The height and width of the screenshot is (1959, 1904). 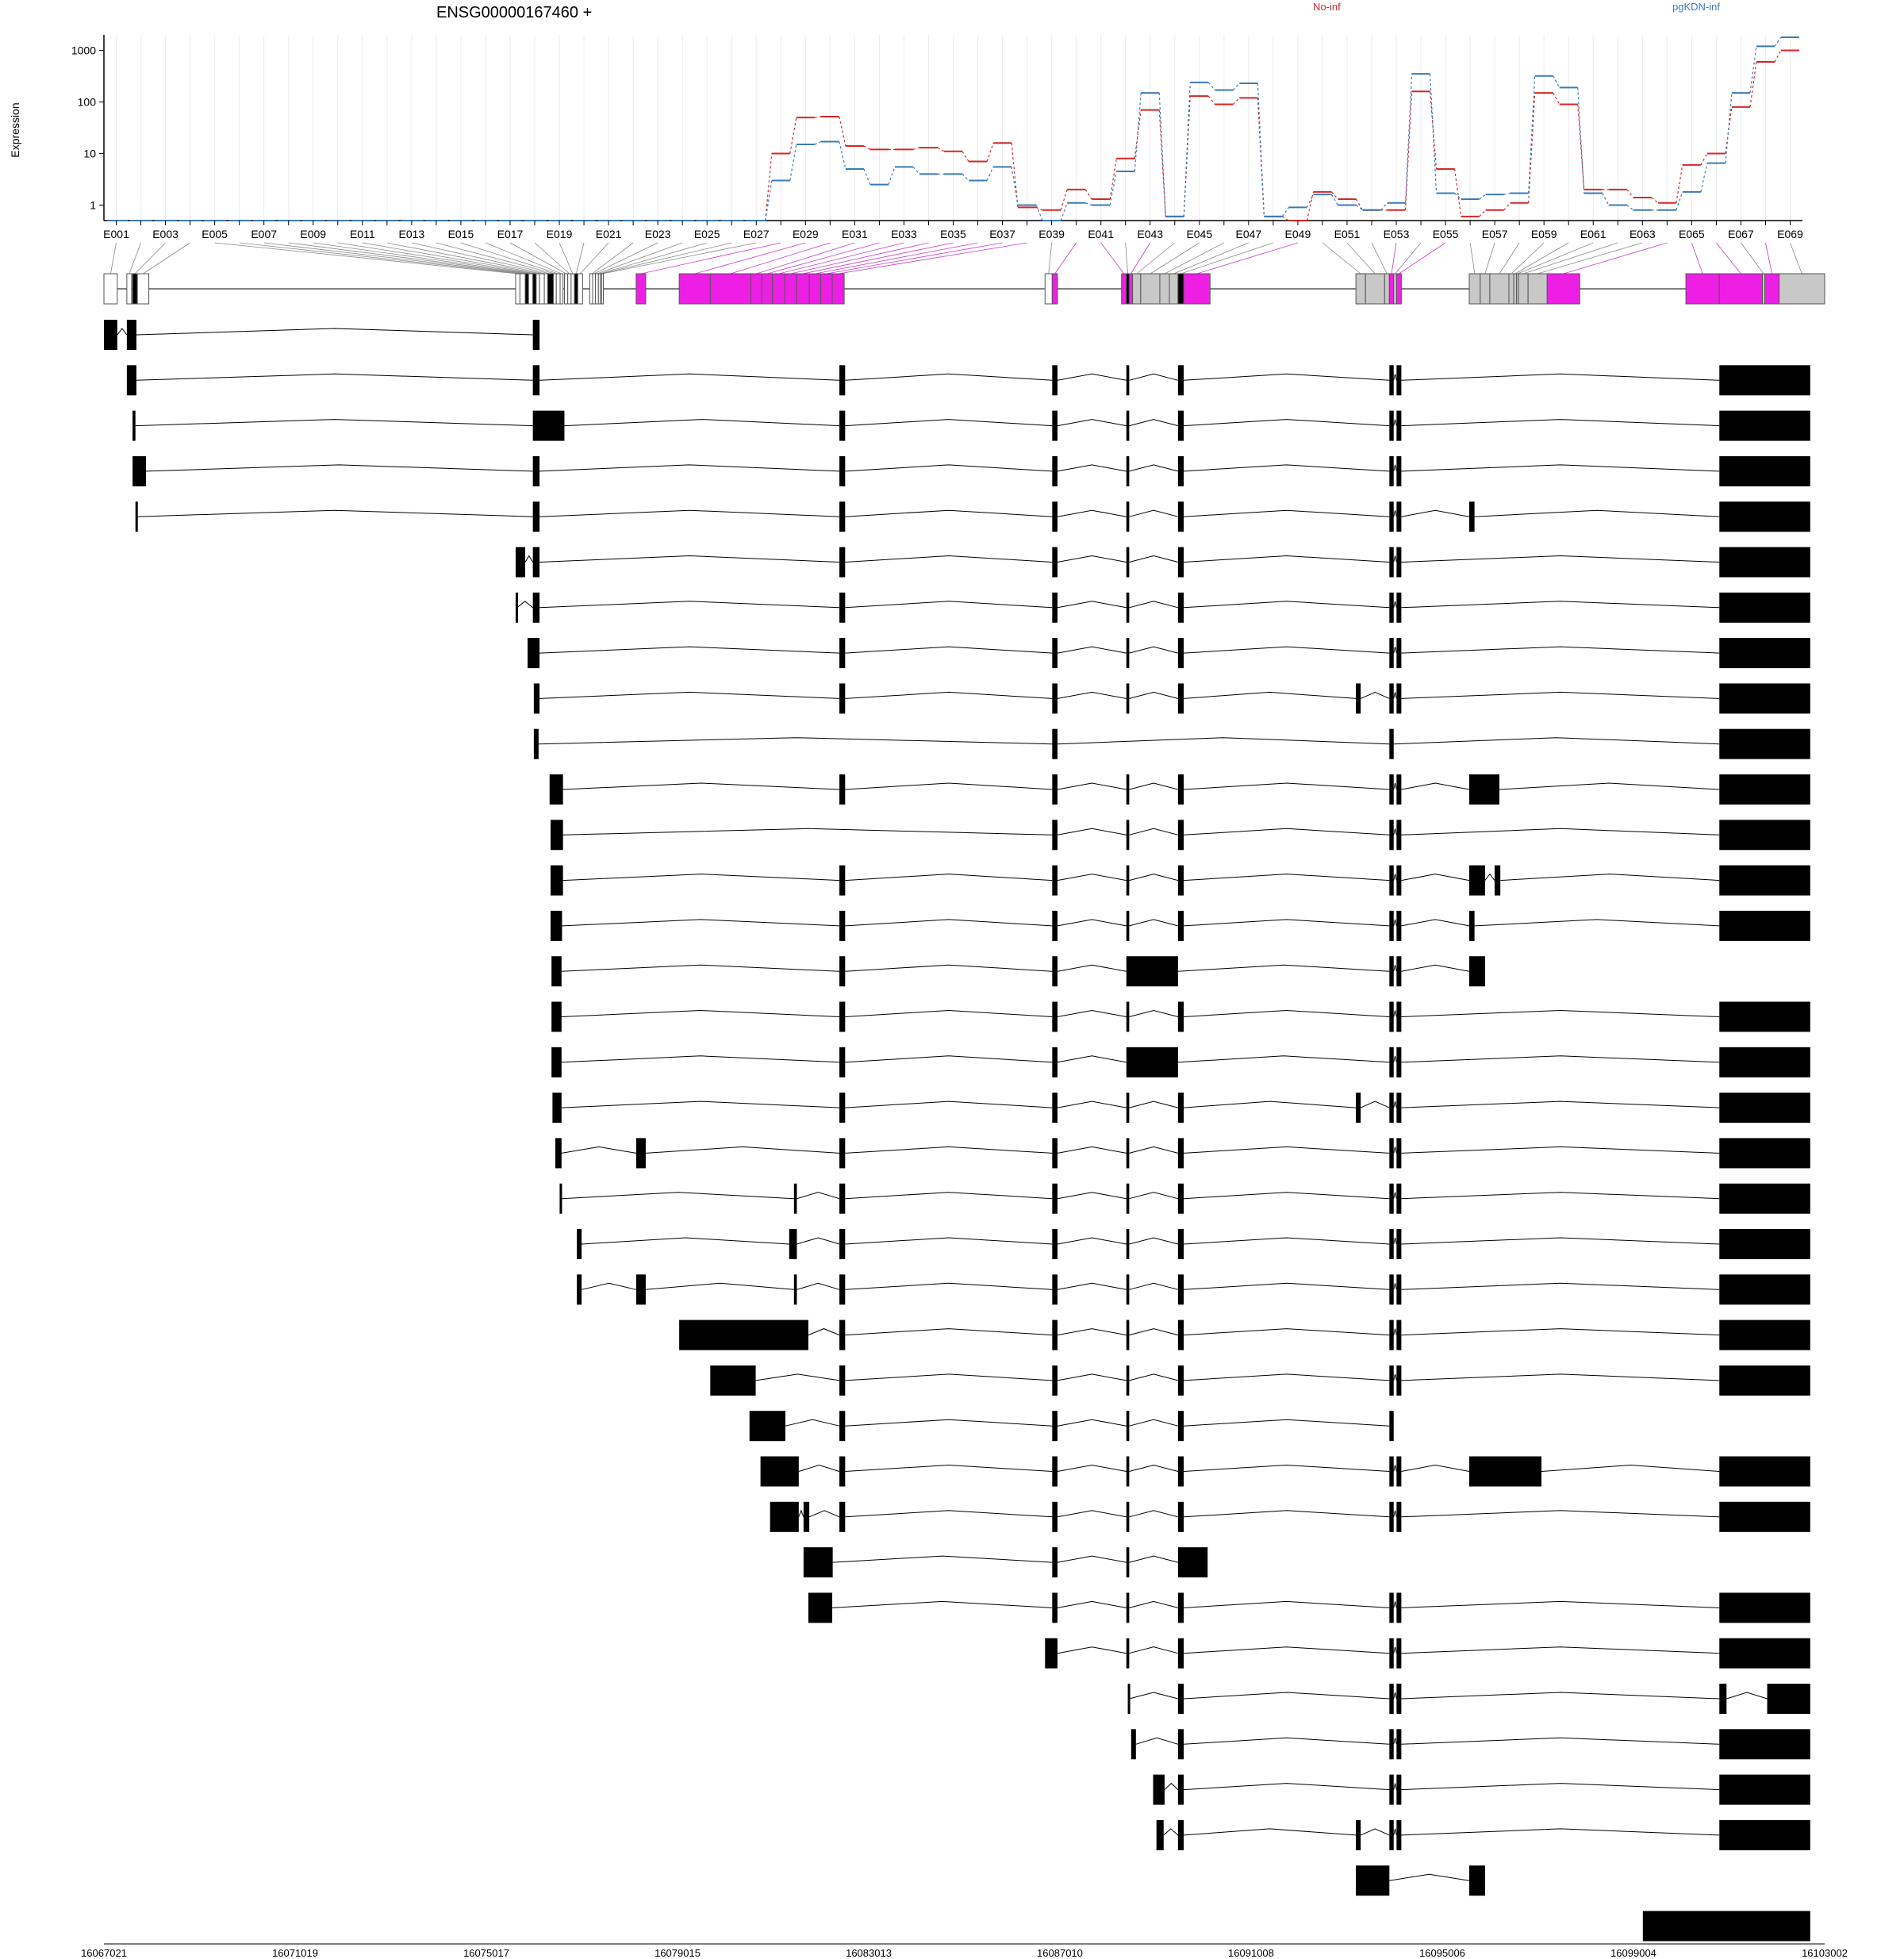 I want to click on exon-bin-e049, so click(x=1197, y=289).